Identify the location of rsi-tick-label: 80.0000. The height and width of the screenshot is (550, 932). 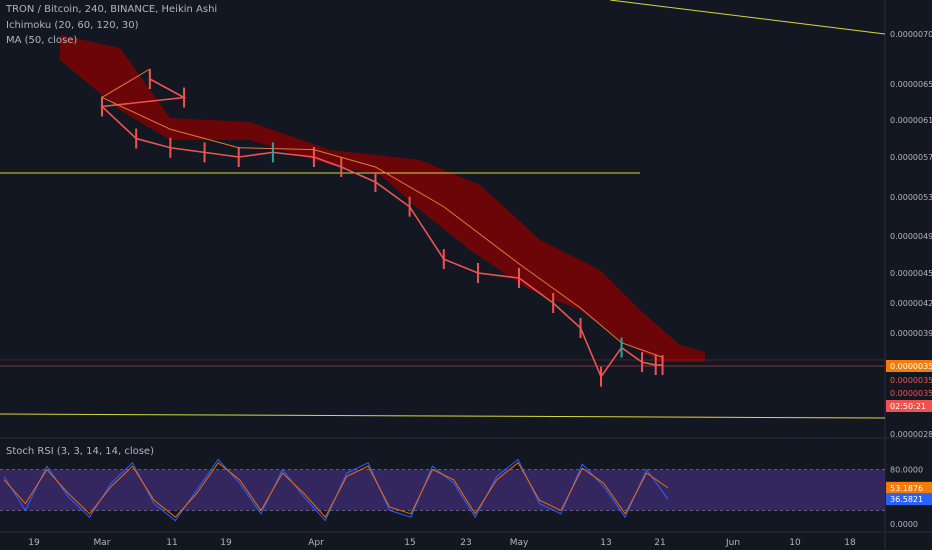
(906, 470).